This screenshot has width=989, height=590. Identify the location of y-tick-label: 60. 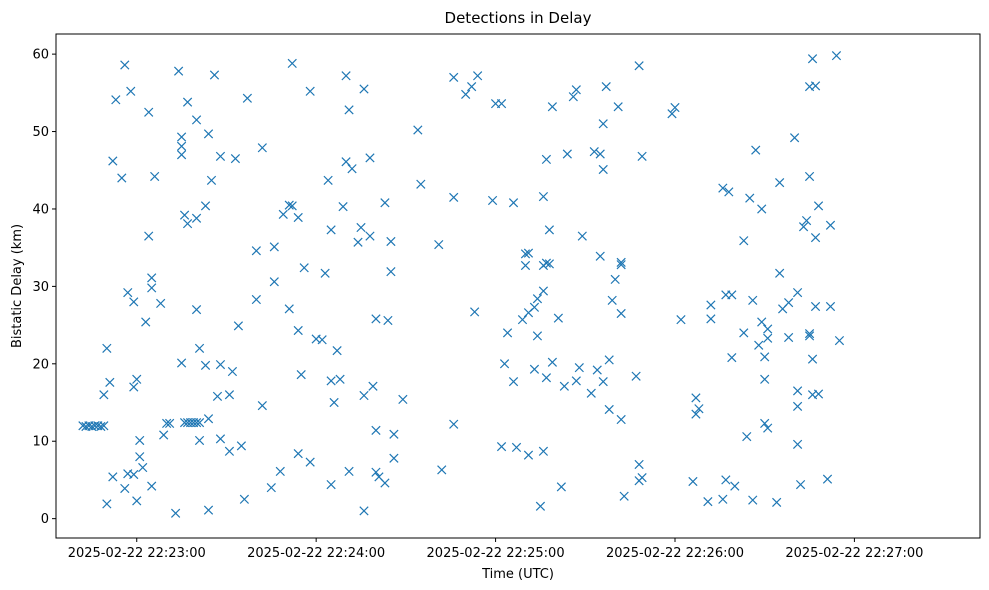
(40, 55).